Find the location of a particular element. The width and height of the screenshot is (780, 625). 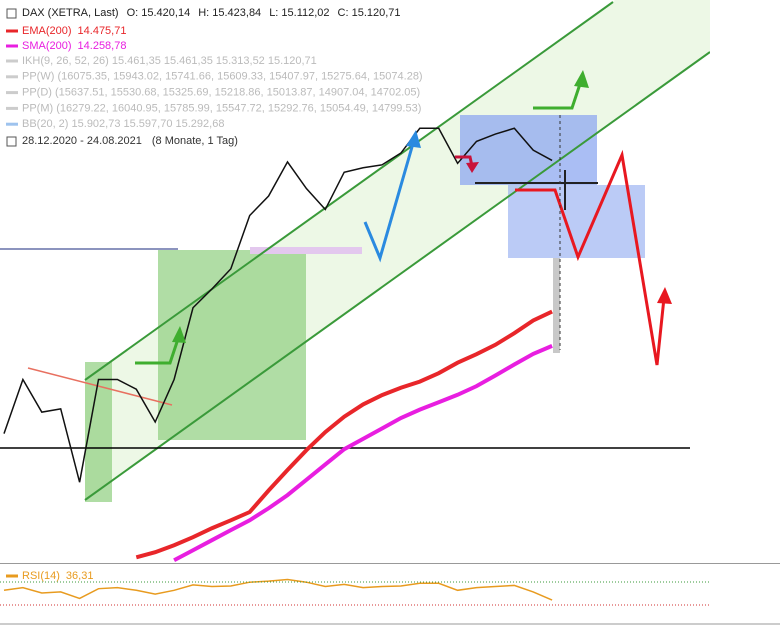

measure-bar is located at coordinates (556, 305).